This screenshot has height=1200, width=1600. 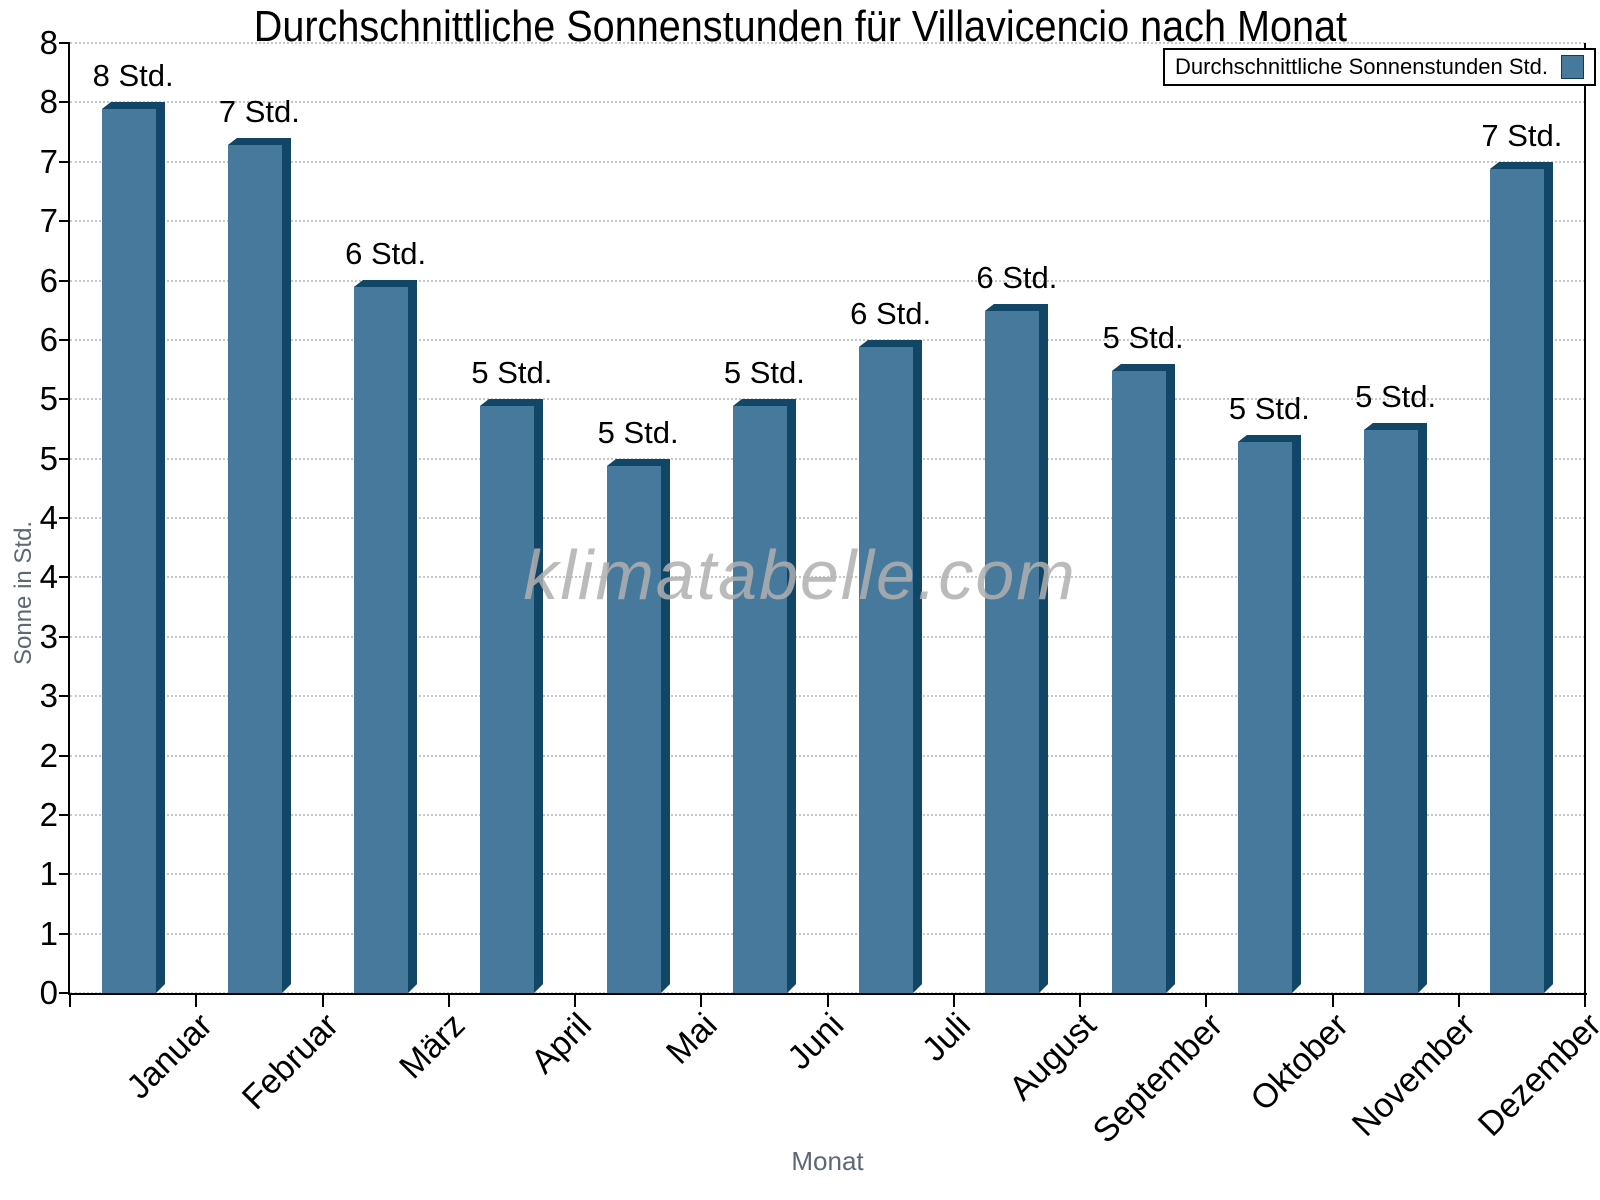 What do you see at coordinates (1535, 1075) in the screenshot?
I see `x-axis-month-label: Dezember` at bounding box center [1535, 1075].